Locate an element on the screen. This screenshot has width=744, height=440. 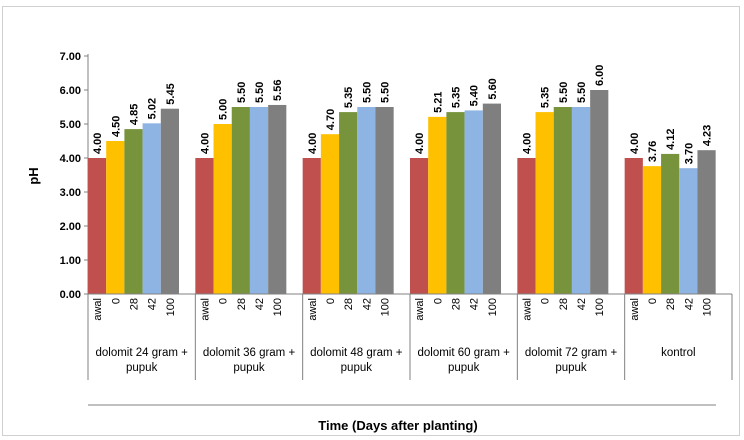
data-label: 5.56 is located at coordinates (278, 90).